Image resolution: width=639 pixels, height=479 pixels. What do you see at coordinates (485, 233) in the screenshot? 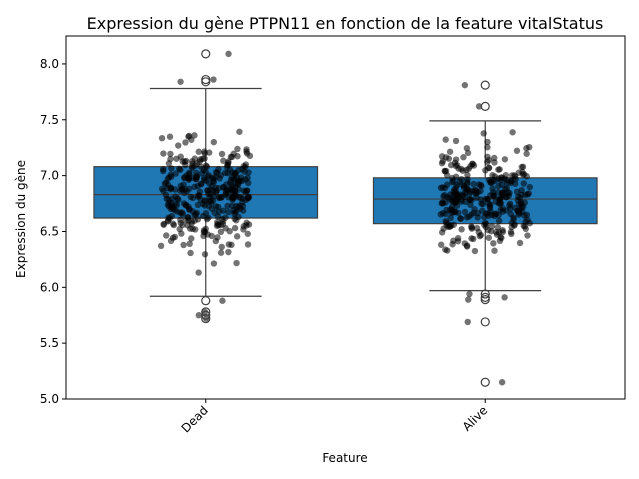
I see `outliers-alive` at bounding box center [485, 233].